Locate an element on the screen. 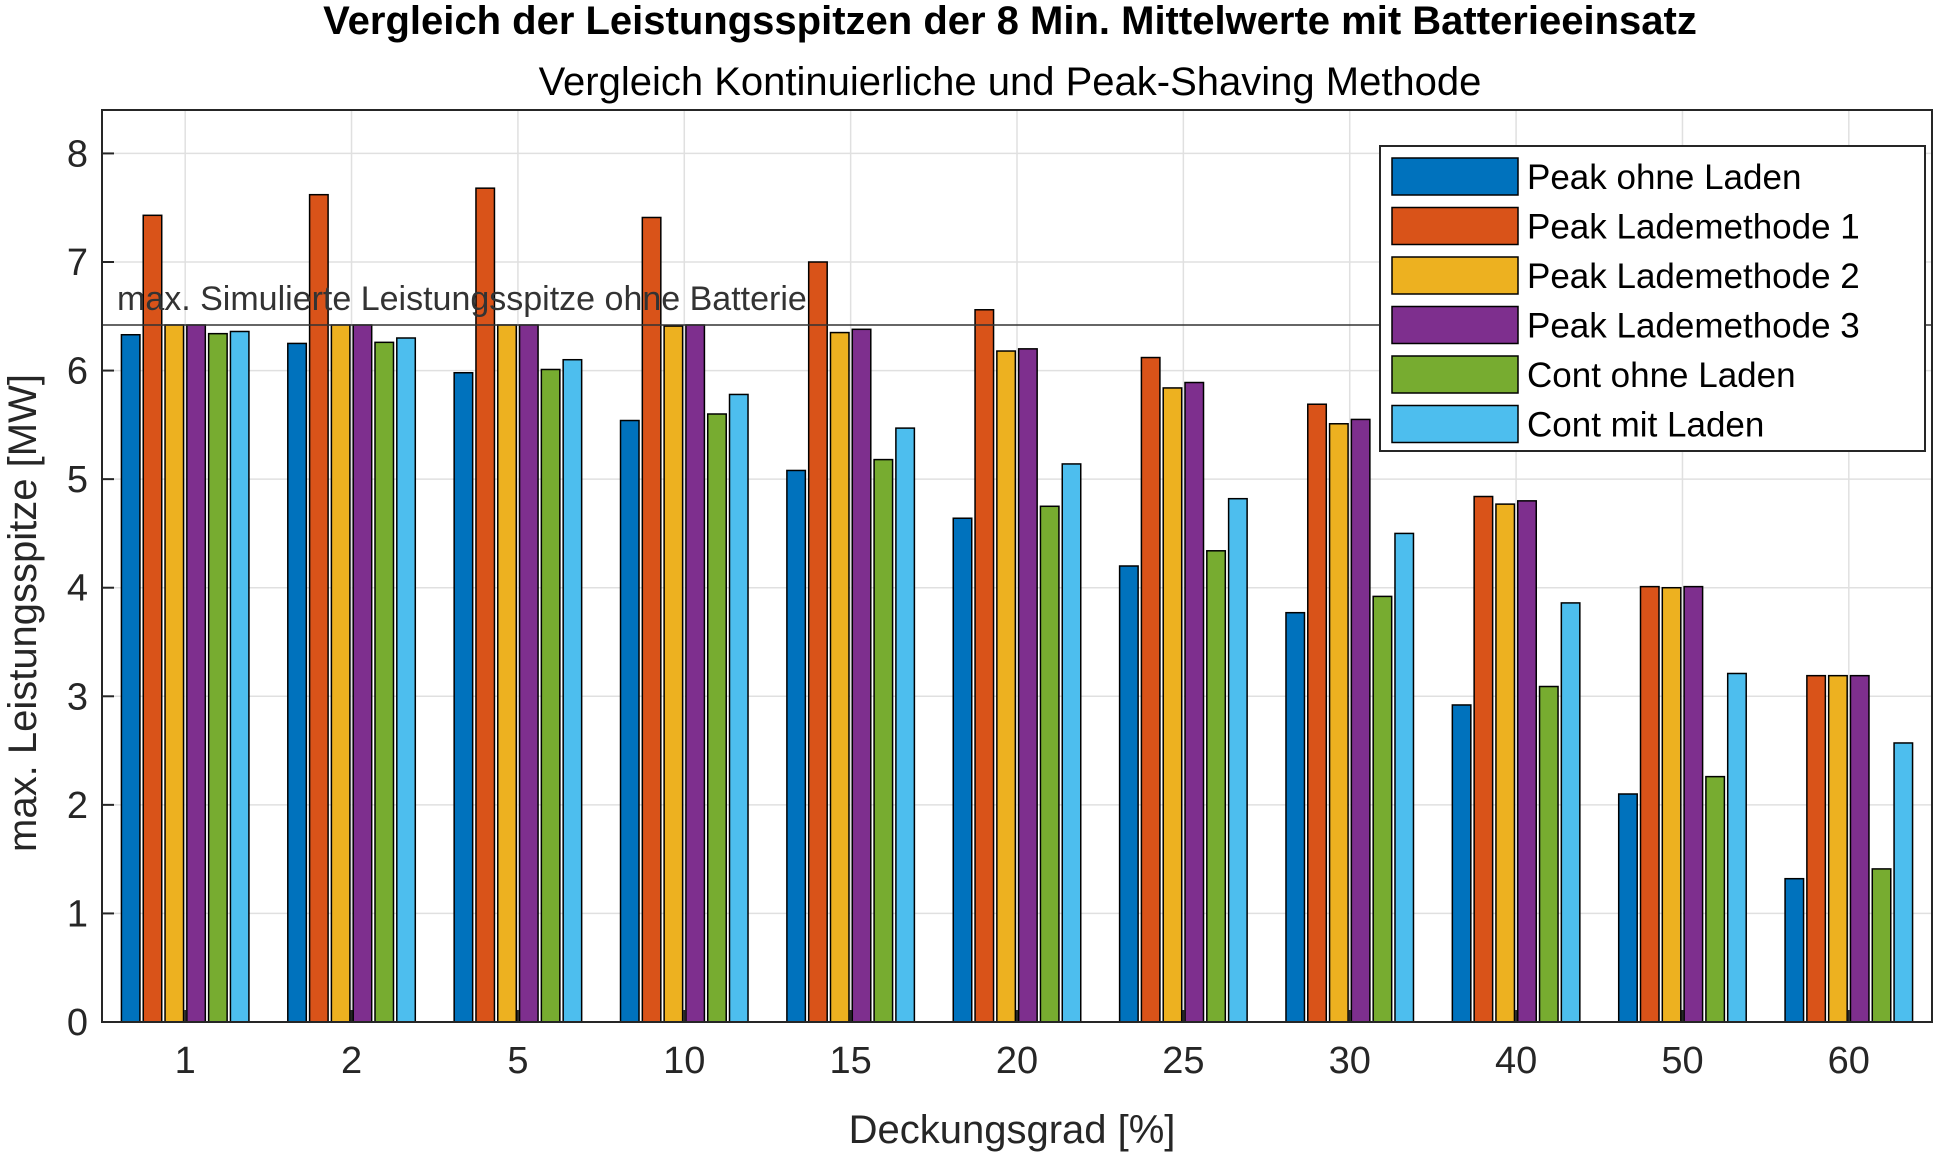  y-tick-label: 0 is located at coordinates (77, 1023).